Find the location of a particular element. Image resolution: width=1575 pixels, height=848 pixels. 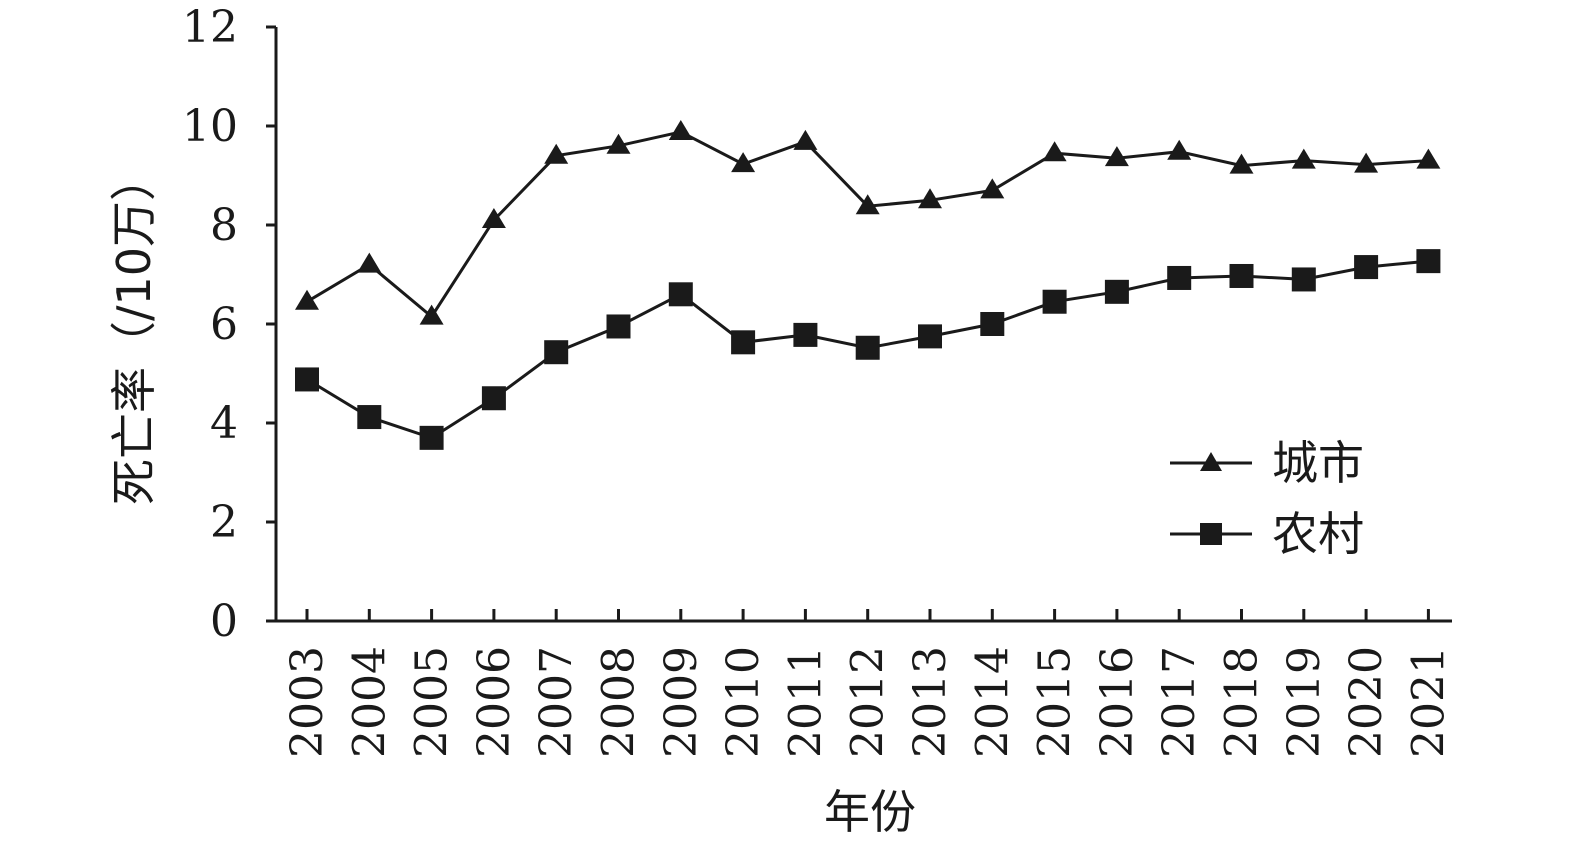

x-axis-title: 年份 is located at coordinates (870, 812).